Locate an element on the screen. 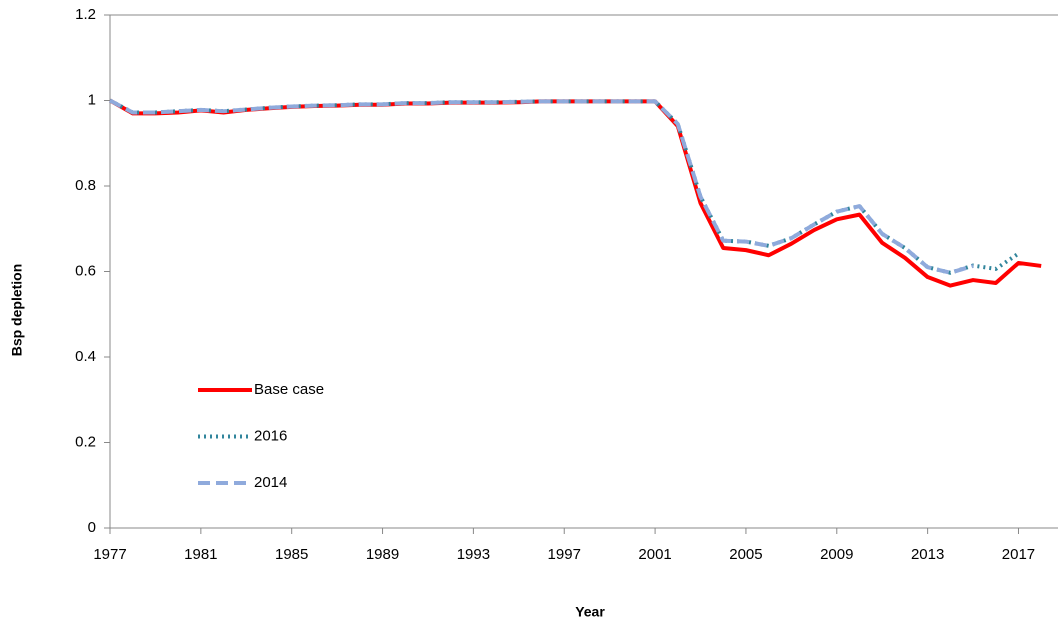 The height and width of the screenshot is (628, 1058). x-tick-label: 2009 is located at coordinates (836, 554).